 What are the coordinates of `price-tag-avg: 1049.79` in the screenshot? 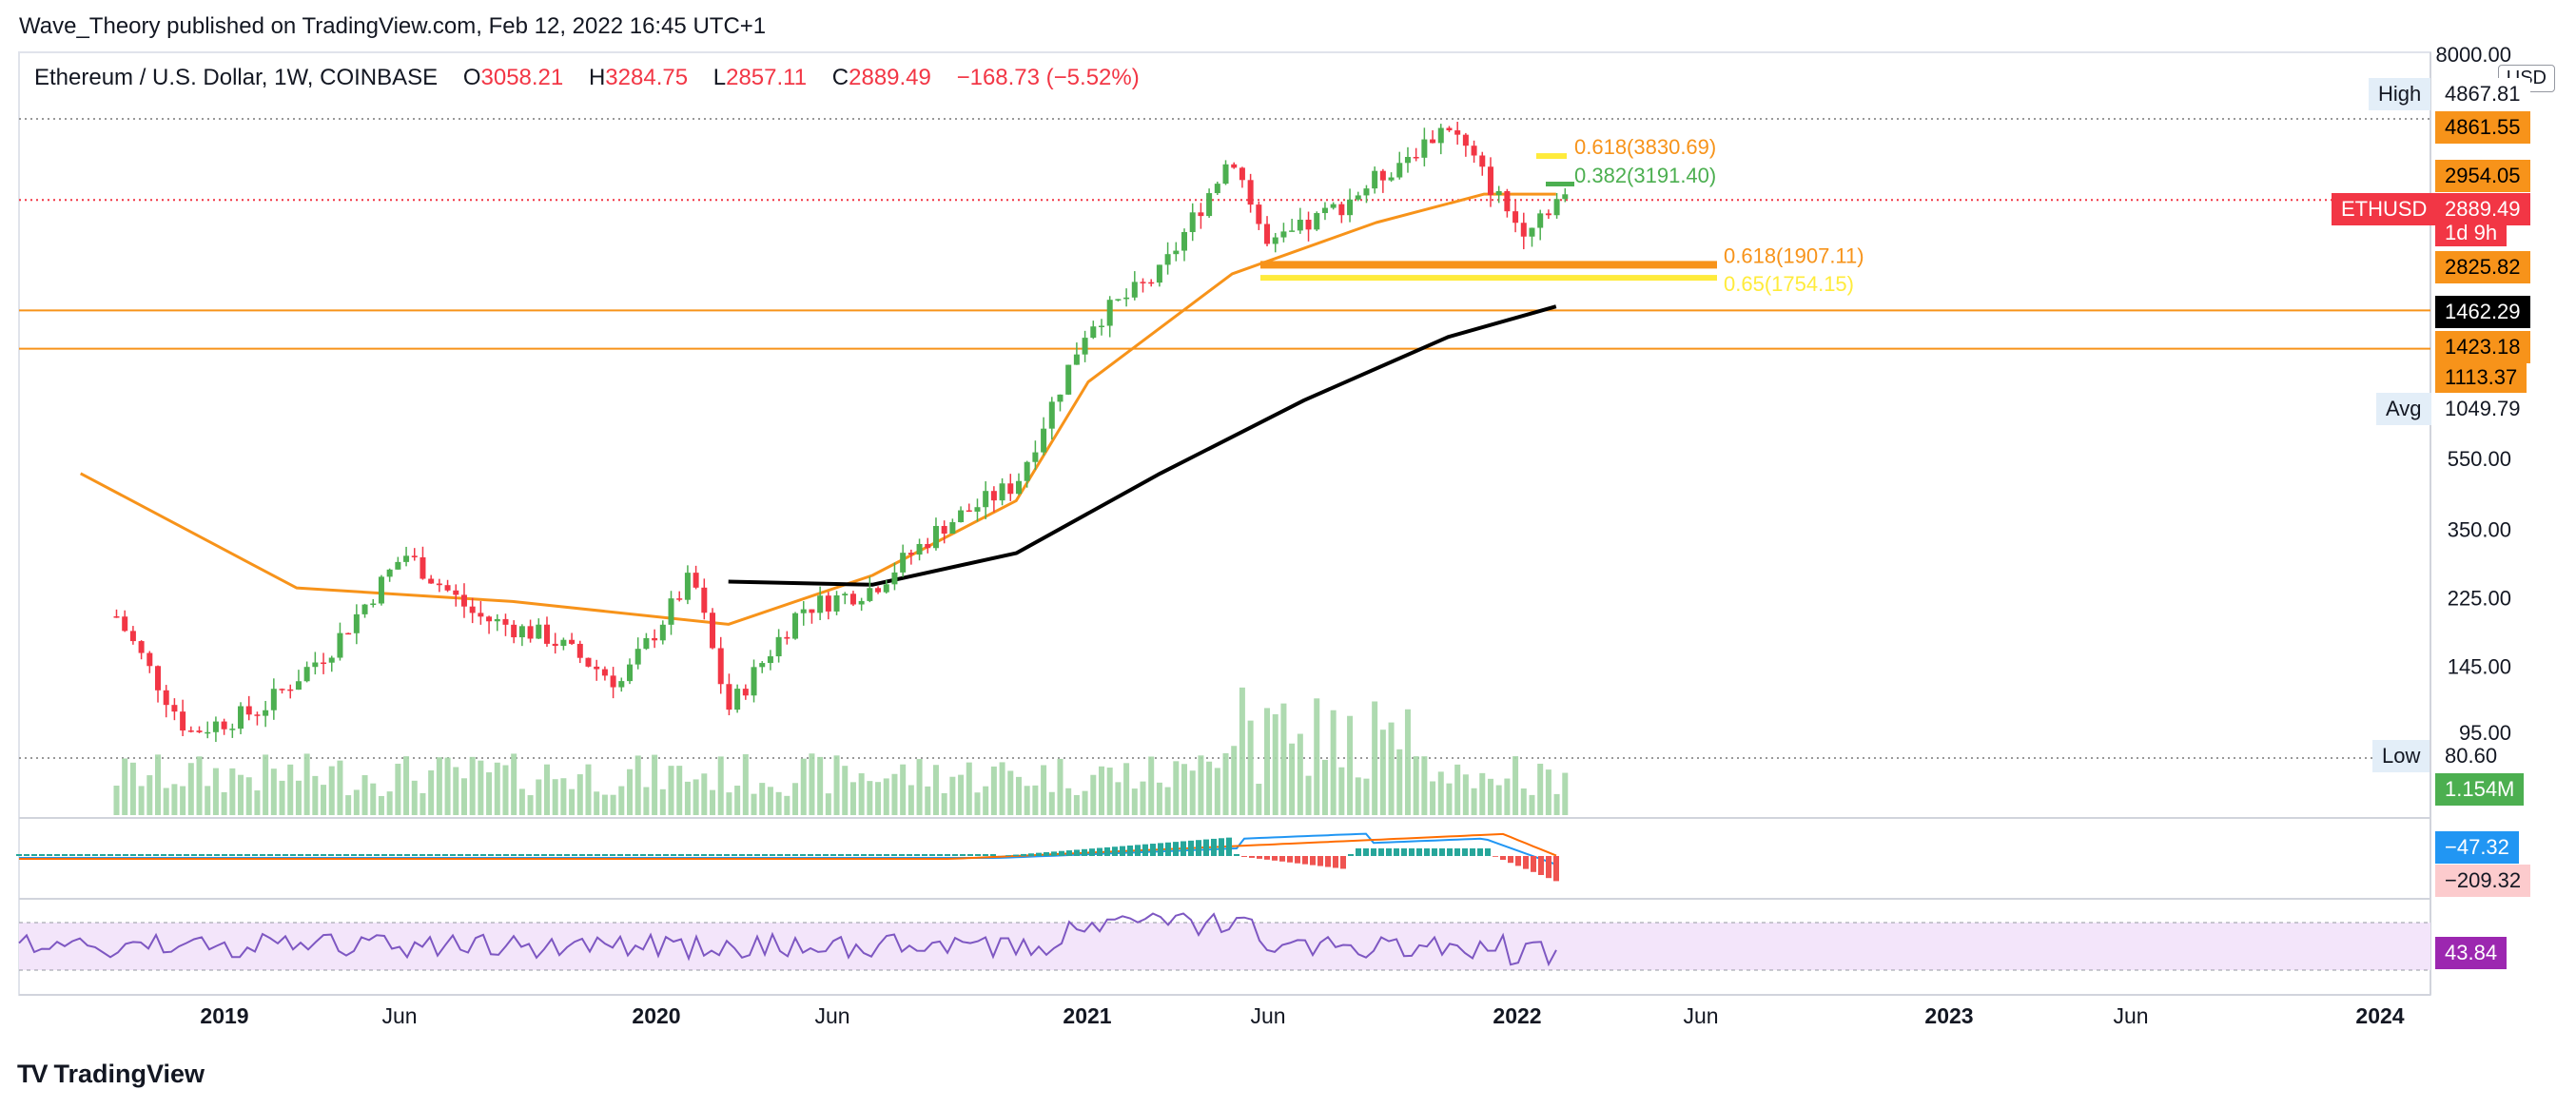 It's located at (2483, 409).